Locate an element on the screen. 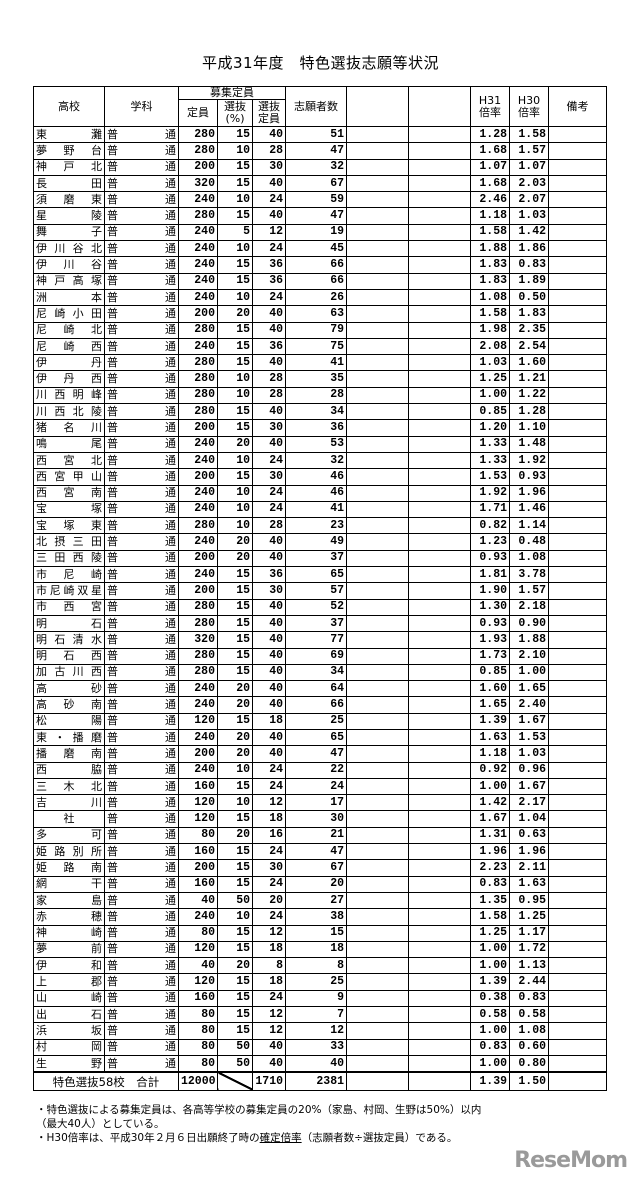 The image size is (641, 1185). cell-h31-ratio: 1.08 is located at coordinates (490, 297).